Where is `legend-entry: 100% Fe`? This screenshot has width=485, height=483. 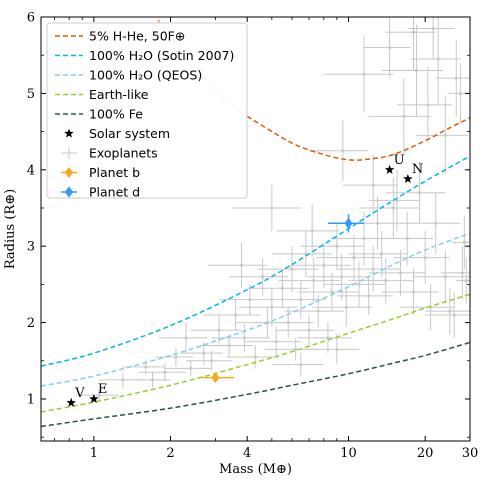 legend-entry: 100% Fe is located at coordinates (99, 114).